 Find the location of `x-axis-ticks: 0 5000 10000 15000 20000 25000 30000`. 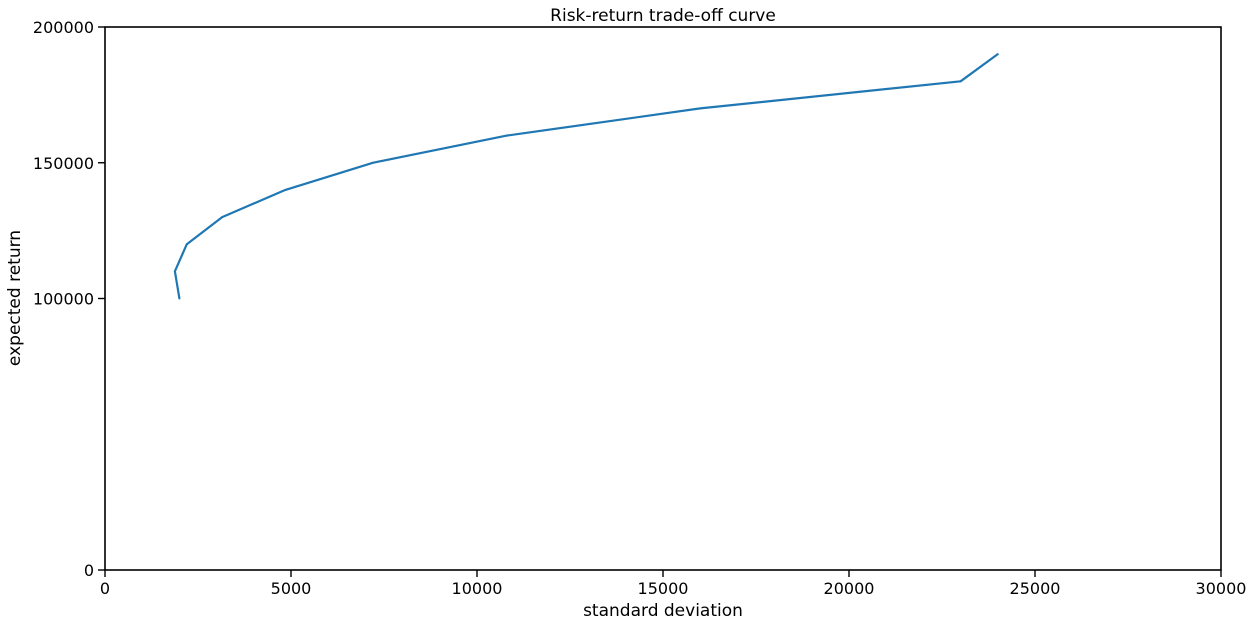

x-axis-ticks: 0 5000 10000 15000 20000 25000 30000 is located at coordinates (673, 584).